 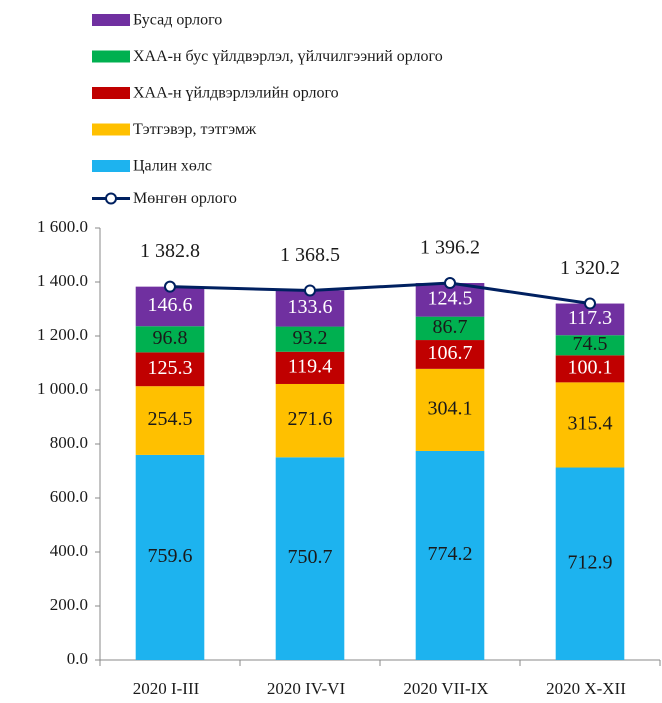 What do you see at coordinates (380, 293) in the screenshot?
I see `line` at bounding box center [380, 293].